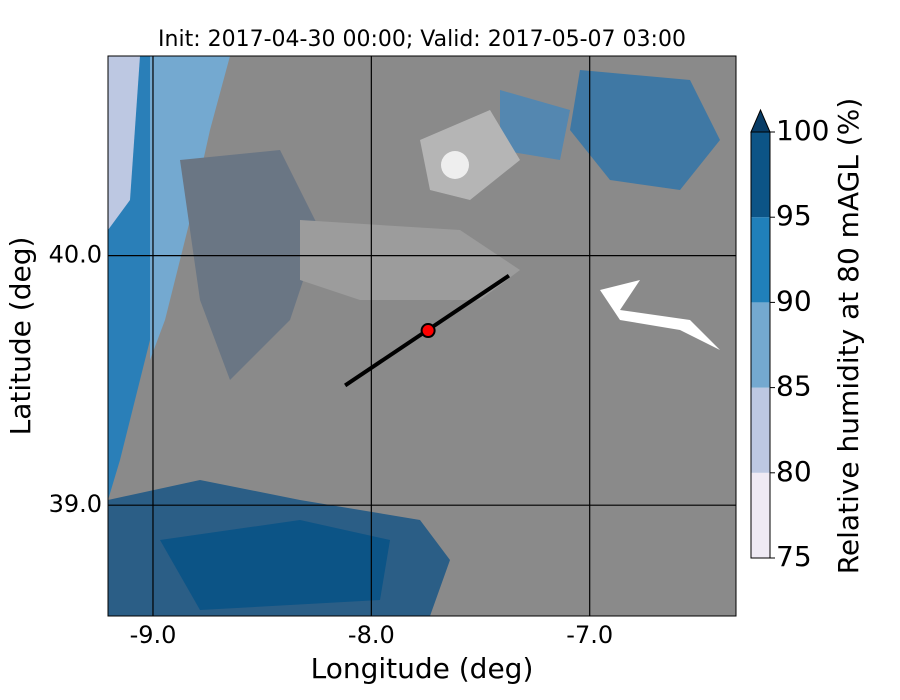  I want to click on x-tick-label: -7.0, so click(589, 635).